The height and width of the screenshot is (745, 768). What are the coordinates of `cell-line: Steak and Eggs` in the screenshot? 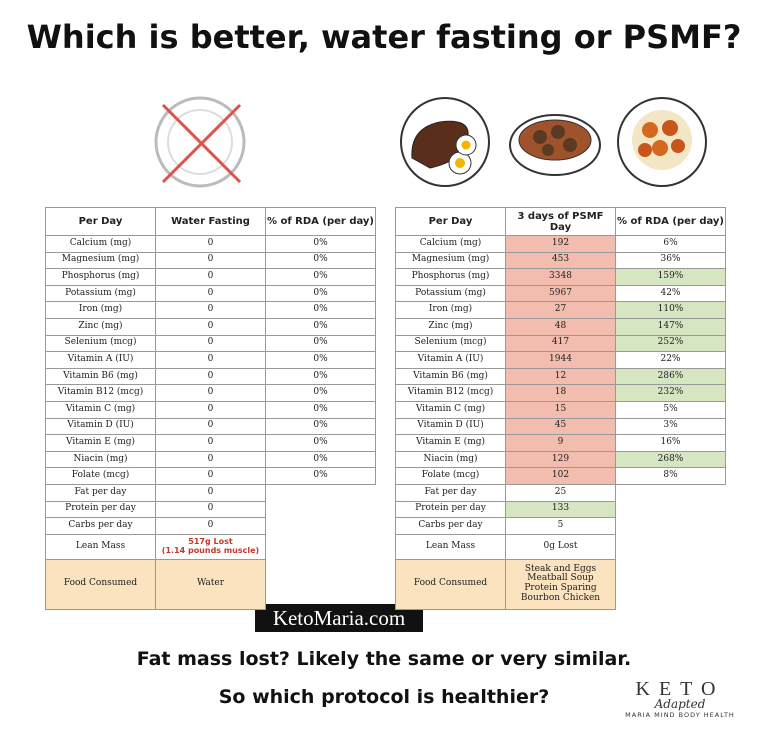 It's located at (560, 568).